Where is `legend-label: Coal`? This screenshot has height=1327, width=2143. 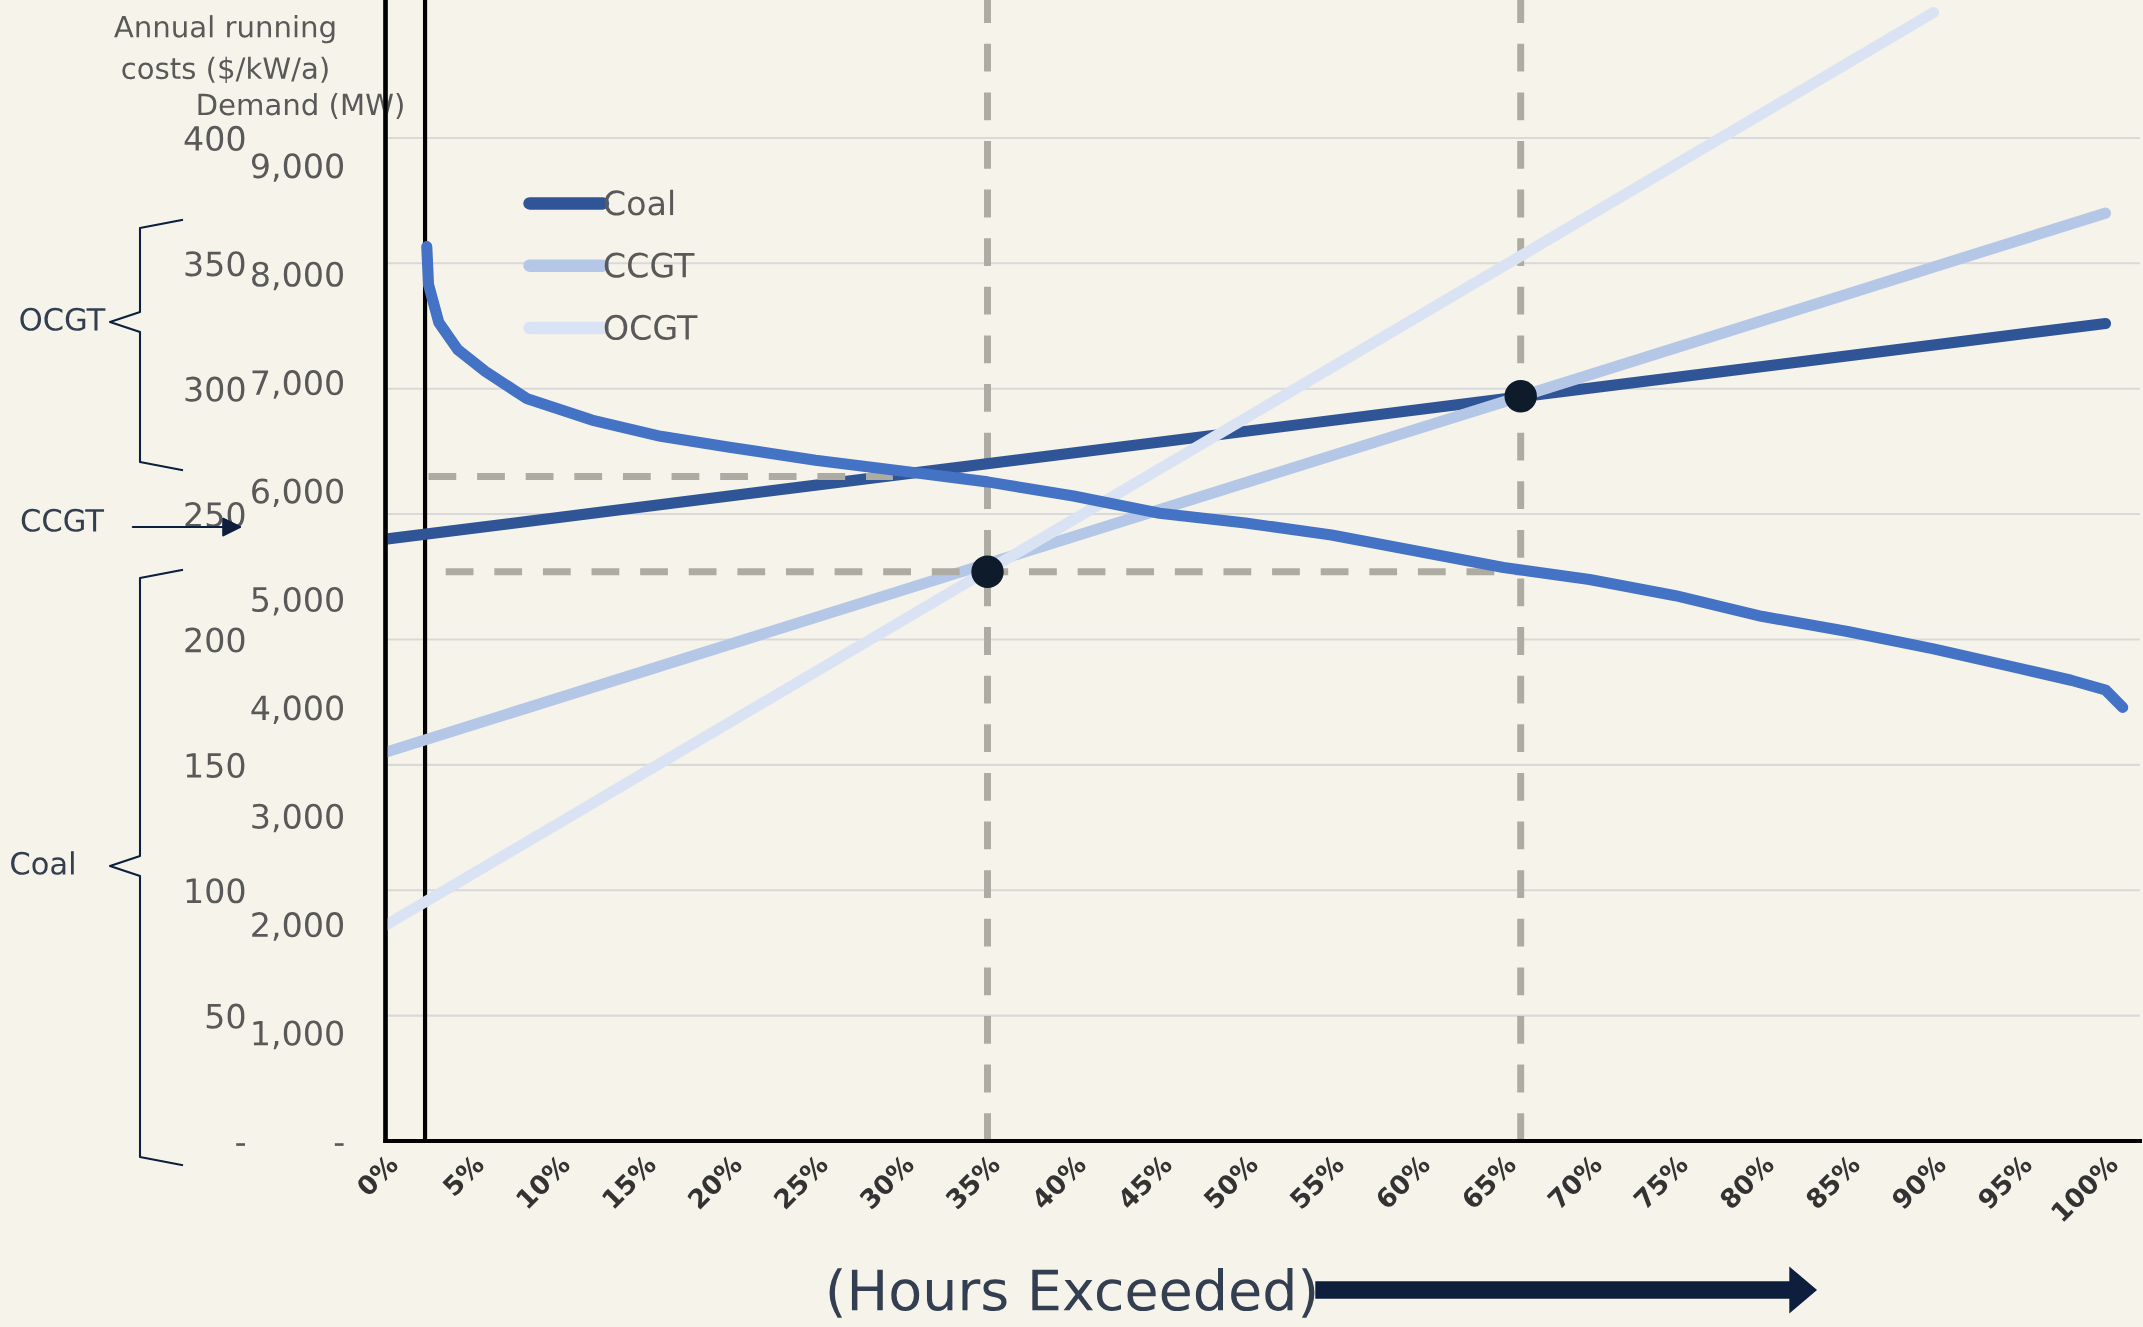 legend-label: Coal is located at coordinates (639, 202).